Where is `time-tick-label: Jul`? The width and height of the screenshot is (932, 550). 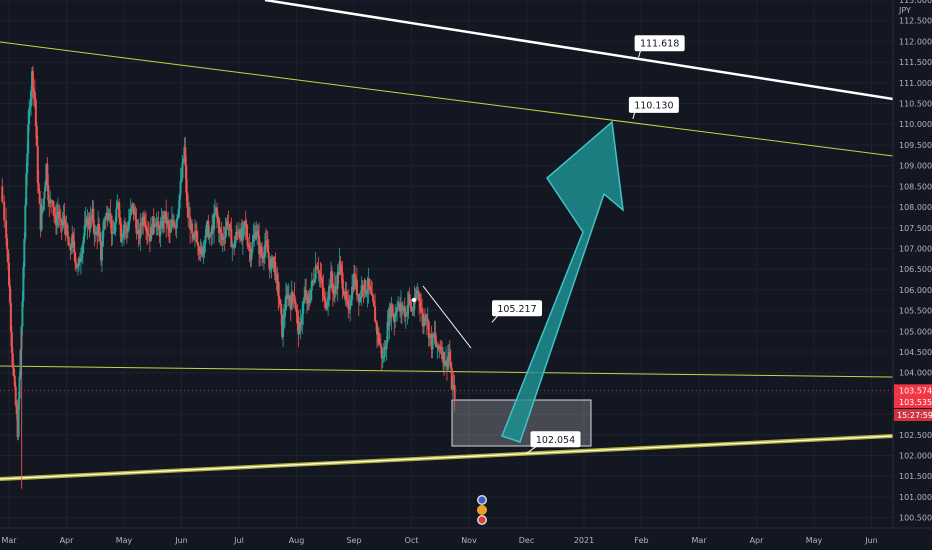 time-tick-label: Jul is located at coordinates (238, 540).